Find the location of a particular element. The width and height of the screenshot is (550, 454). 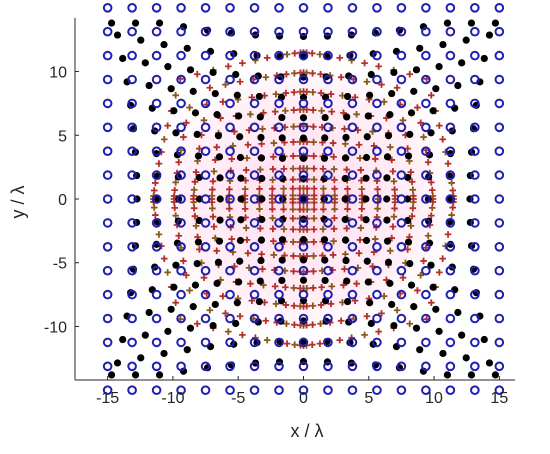

y-tick-label: 5 is located at coordinates (62, 136).